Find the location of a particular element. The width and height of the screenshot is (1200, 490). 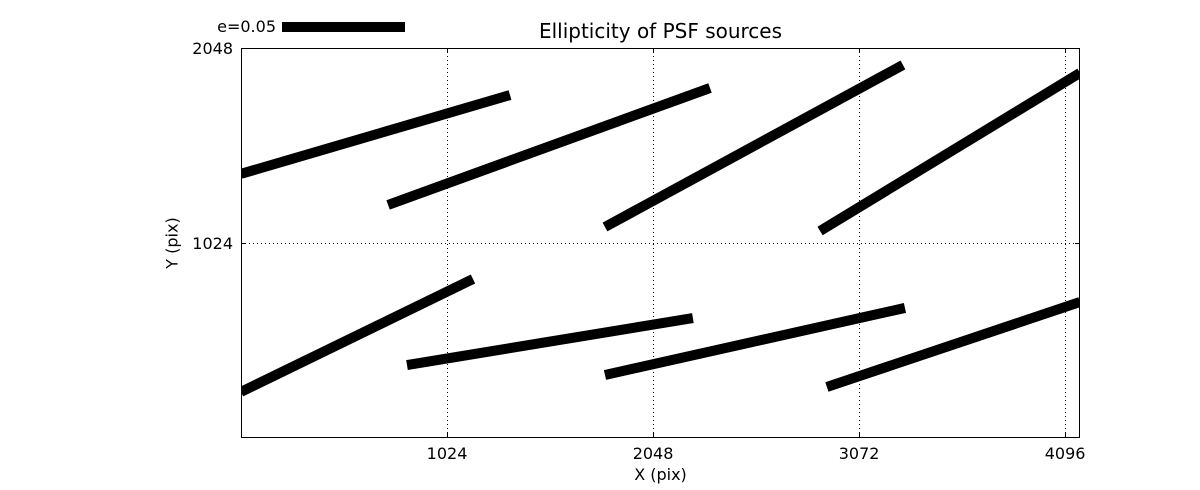

x-tick-label-1024: 1024 is located at coordinates (447, 453).